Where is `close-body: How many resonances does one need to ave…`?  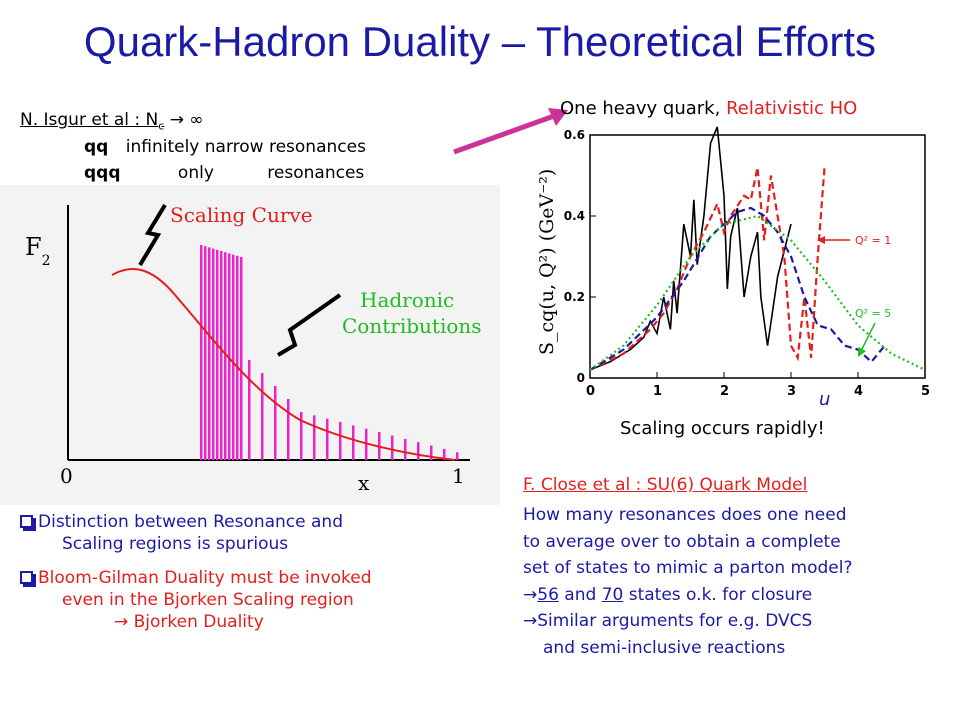
close-body: How many resonances does one need to ave… is located at coordinates (688, 581).